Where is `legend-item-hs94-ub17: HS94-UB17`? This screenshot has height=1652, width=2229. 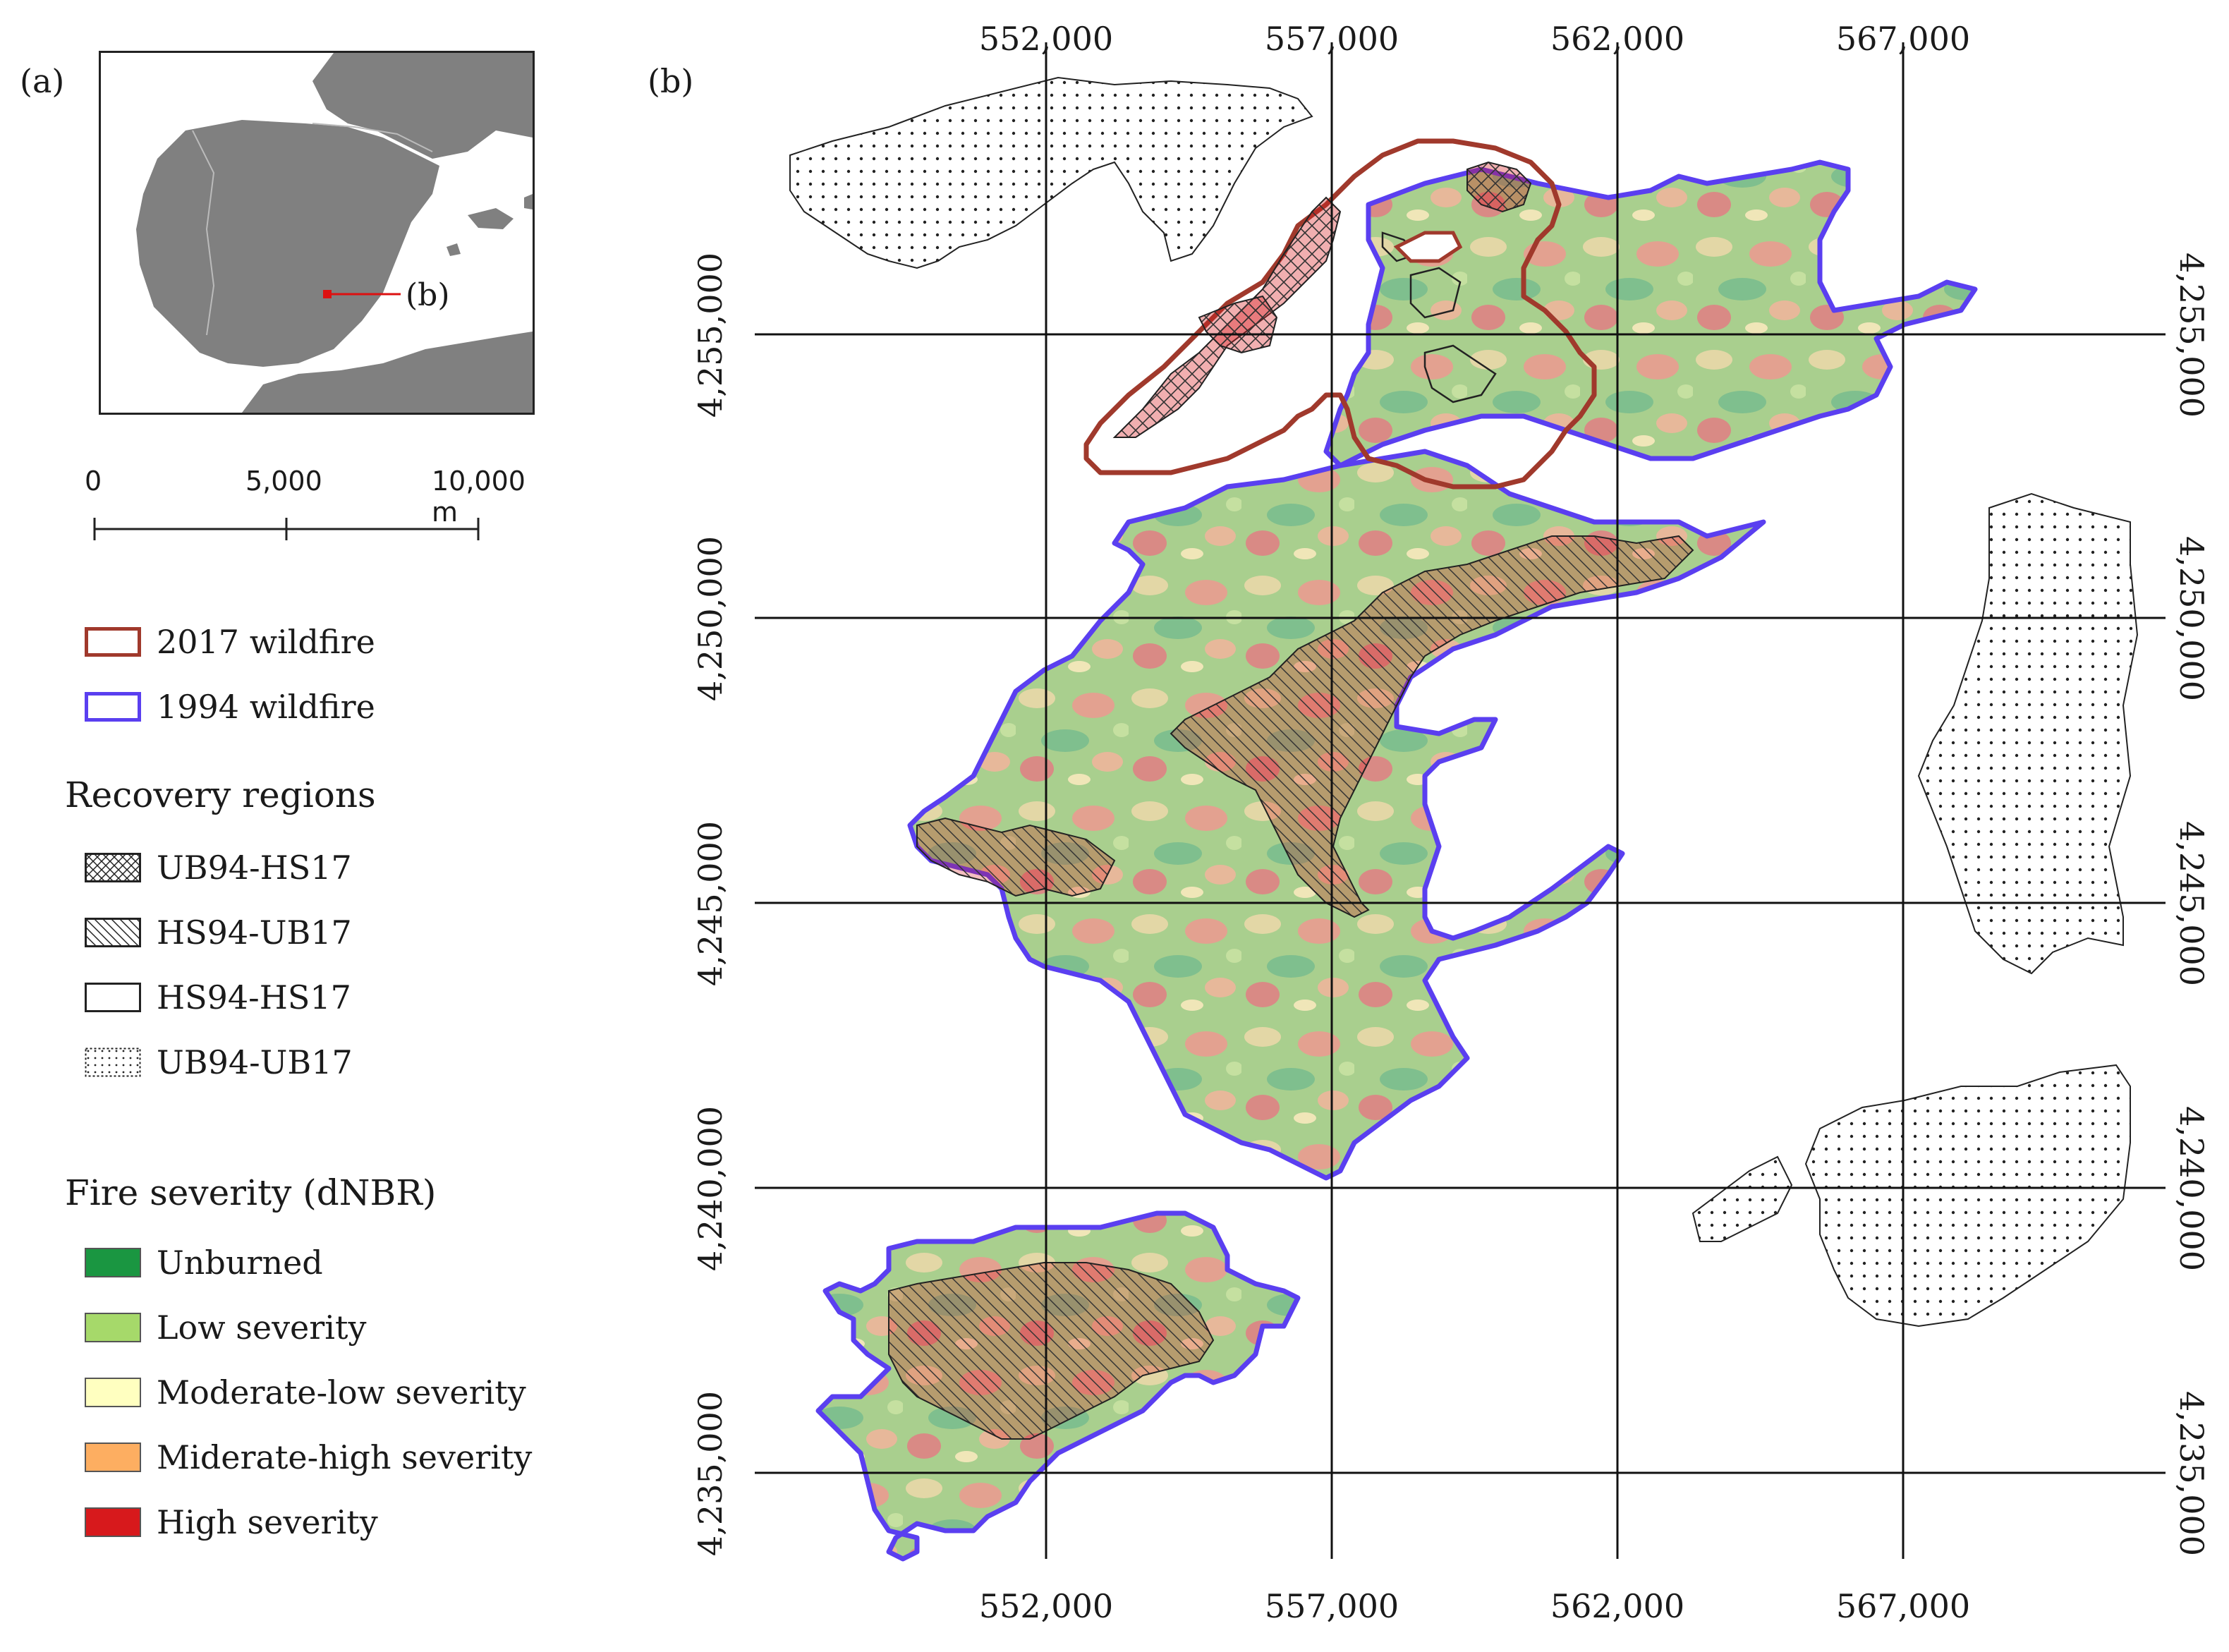 legend-item-hs94-ub17: HS94-UB17 is located at coordinates (208, 933).